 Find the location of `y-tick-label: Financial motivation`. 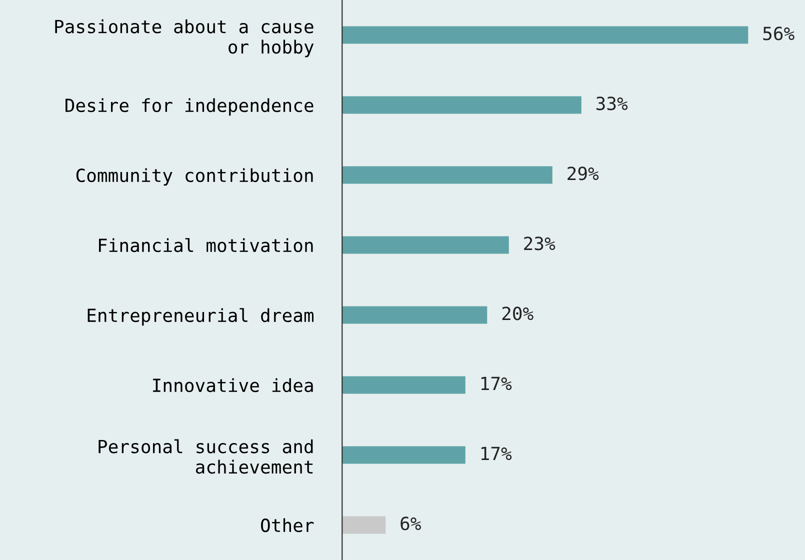

y-tick-label: Financial motivation is located at coordinates (206, 245).